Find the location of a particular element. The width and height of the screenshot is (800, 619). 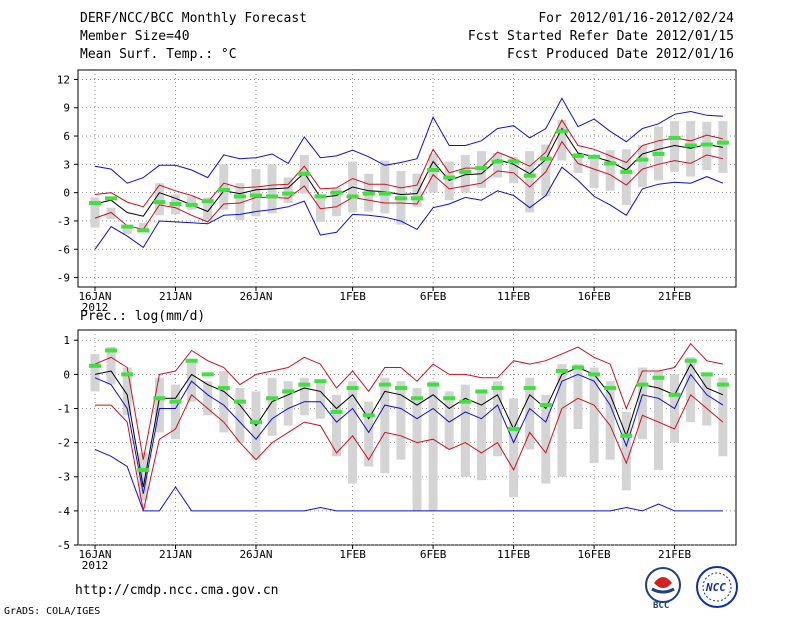

logos: BCC NCC is located at coordinates (691, 588).